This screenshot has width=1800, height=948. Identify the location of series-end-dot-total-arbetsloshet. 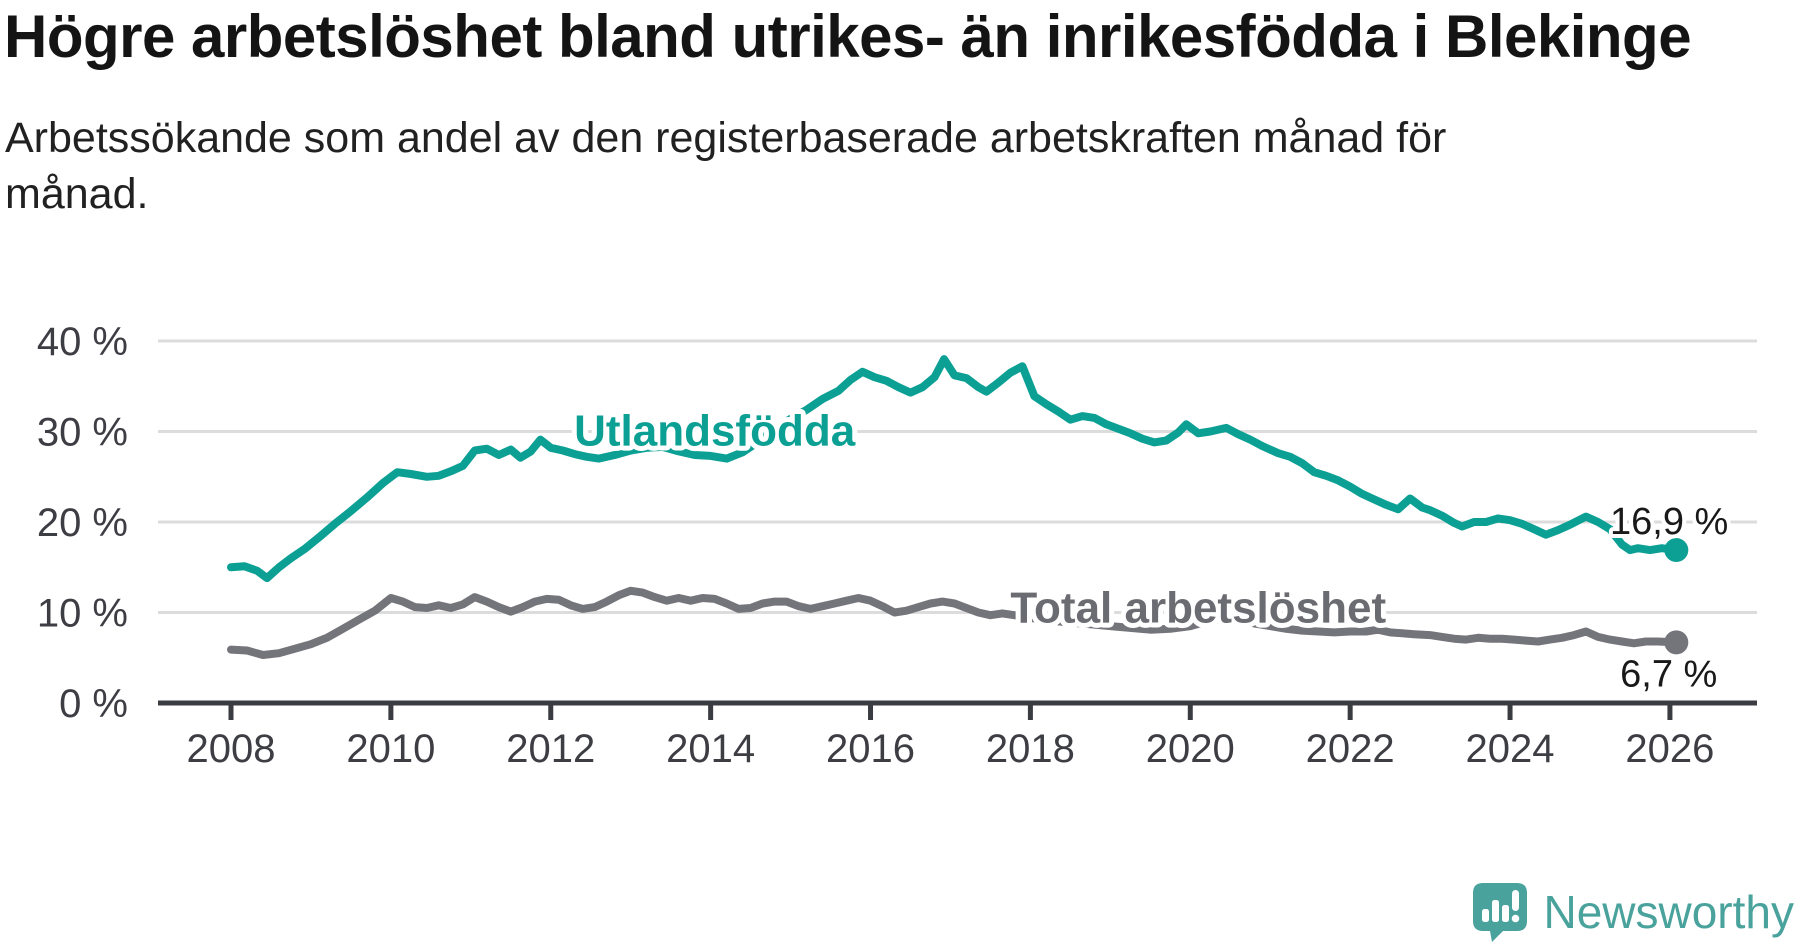
(1676, 642).